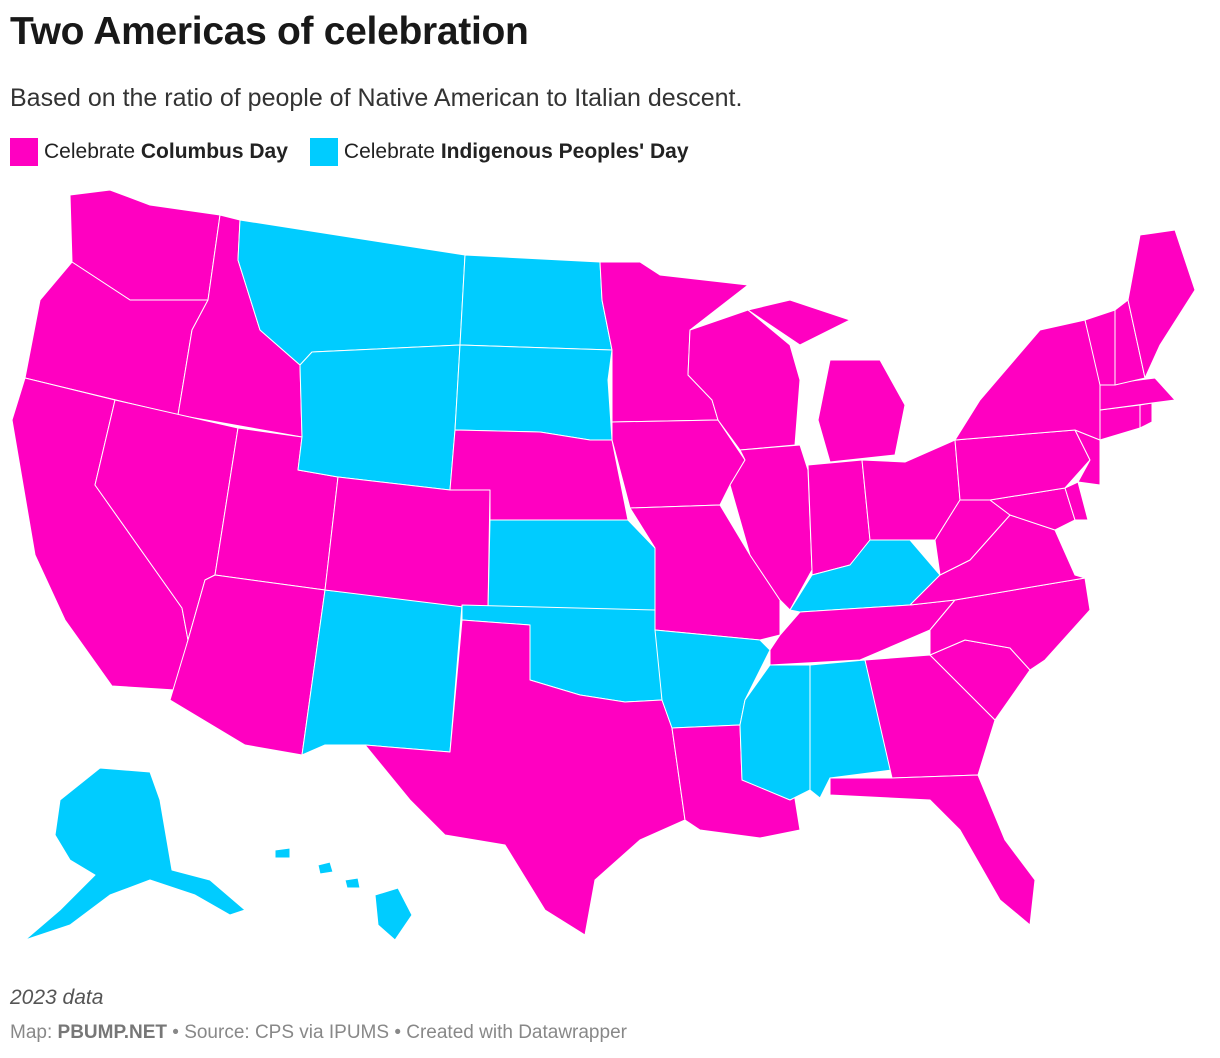  Describe the element at coordinates (343, 894) in the screenshot. I see `state-hawaii` at that location.